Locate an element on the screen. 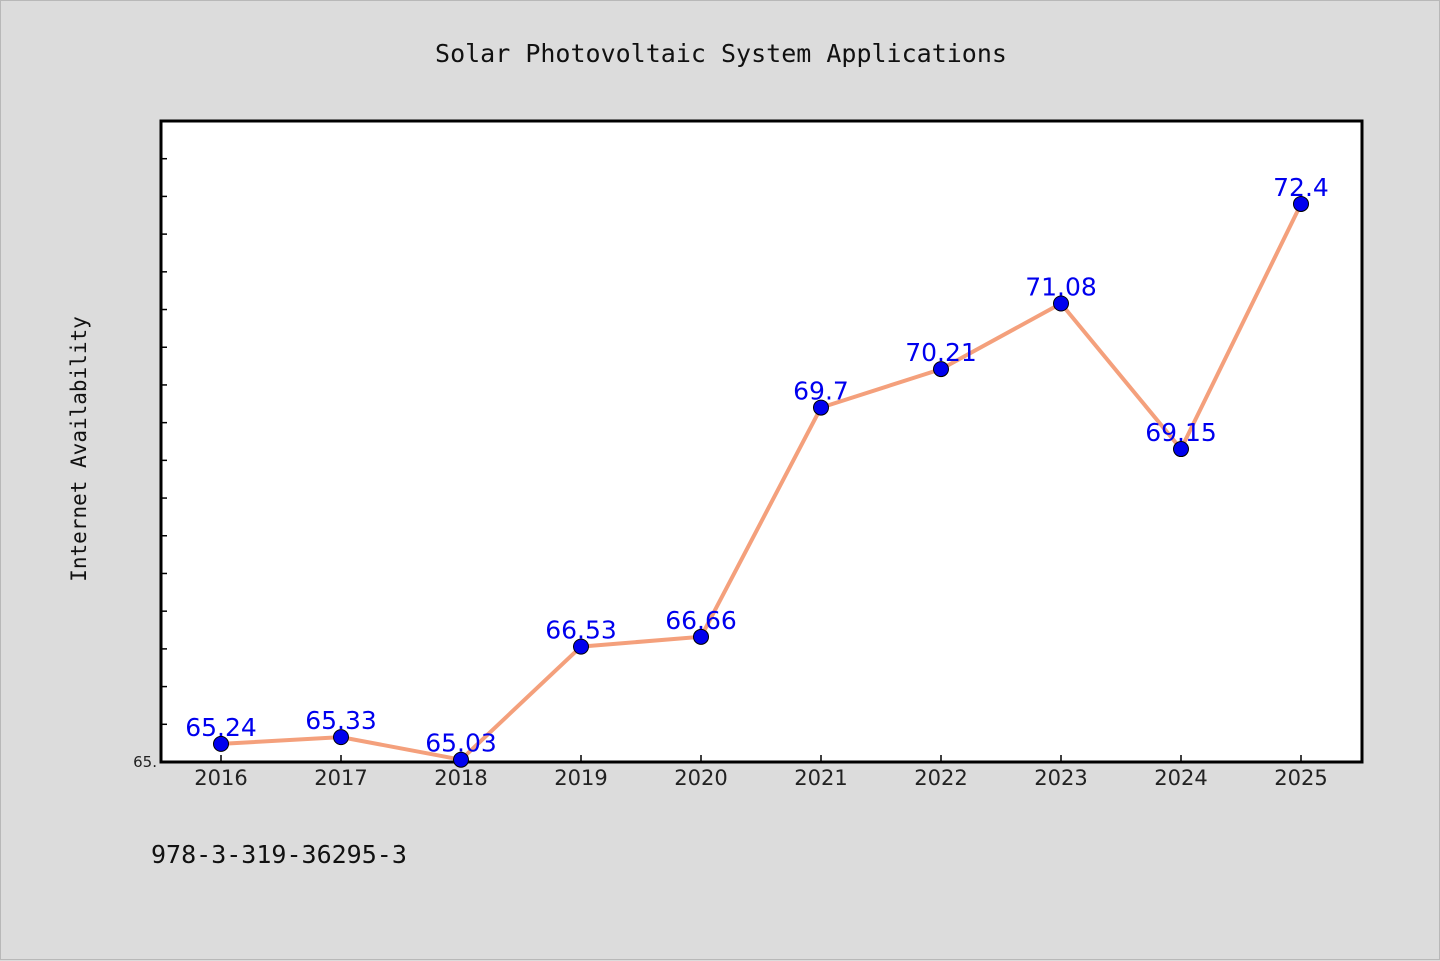 The width and height of the screenshot is (1440, 961). data-label: 69.15 is located at coordinates (1181, 432).